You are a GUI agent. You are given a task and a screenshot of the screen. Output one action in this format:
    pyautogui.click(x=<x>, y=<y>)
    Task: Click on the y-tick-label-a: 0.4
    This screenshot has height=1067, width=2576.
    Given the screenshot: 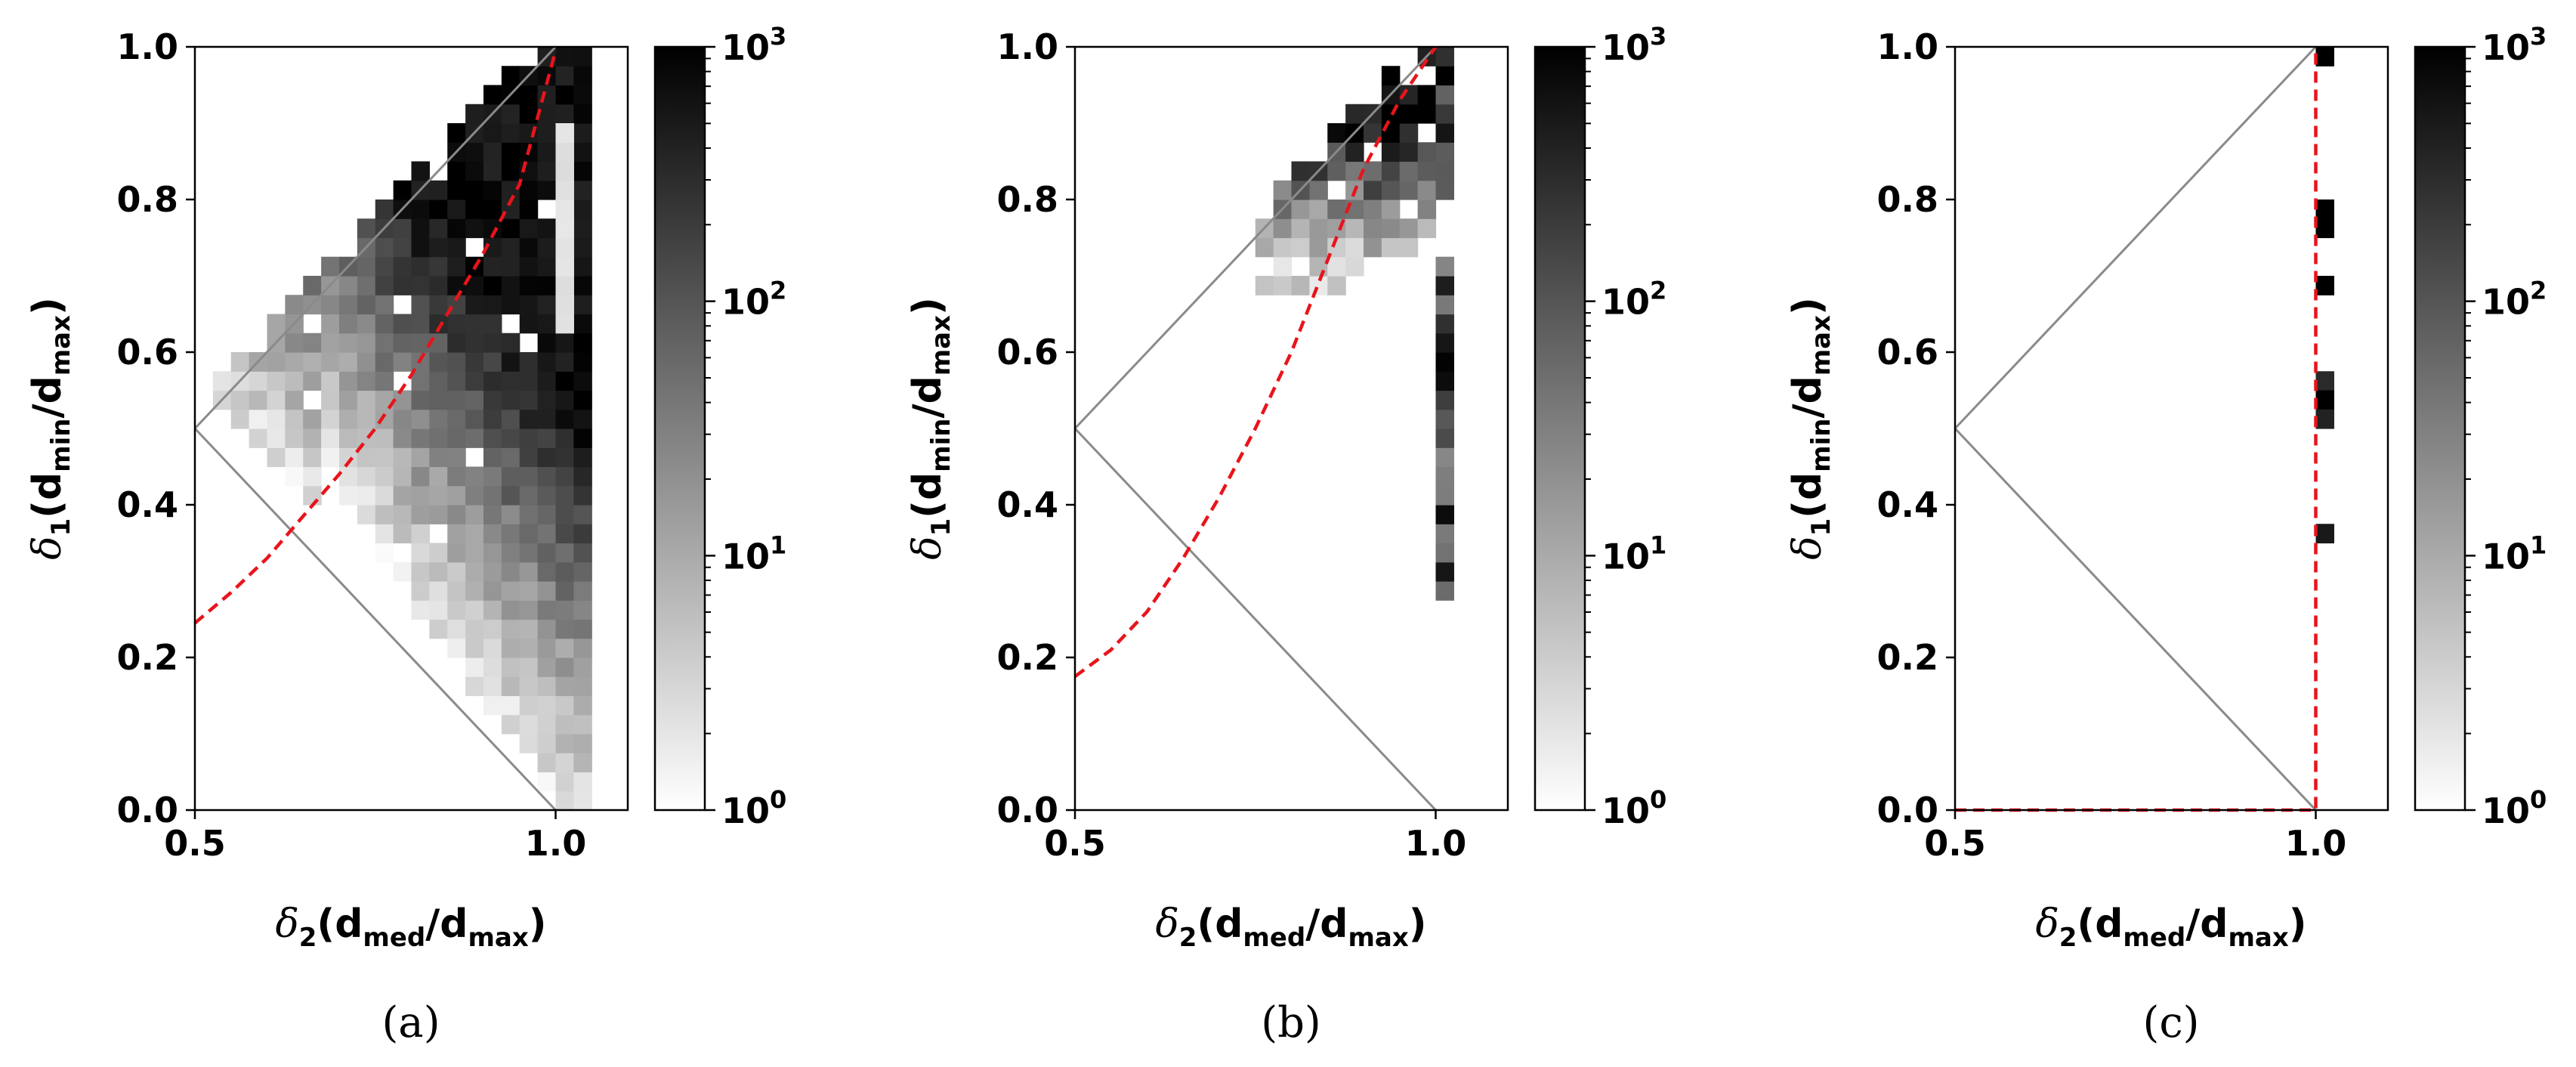 What is the action you would take?
    pyautogui.click(x=148, y=504)
    